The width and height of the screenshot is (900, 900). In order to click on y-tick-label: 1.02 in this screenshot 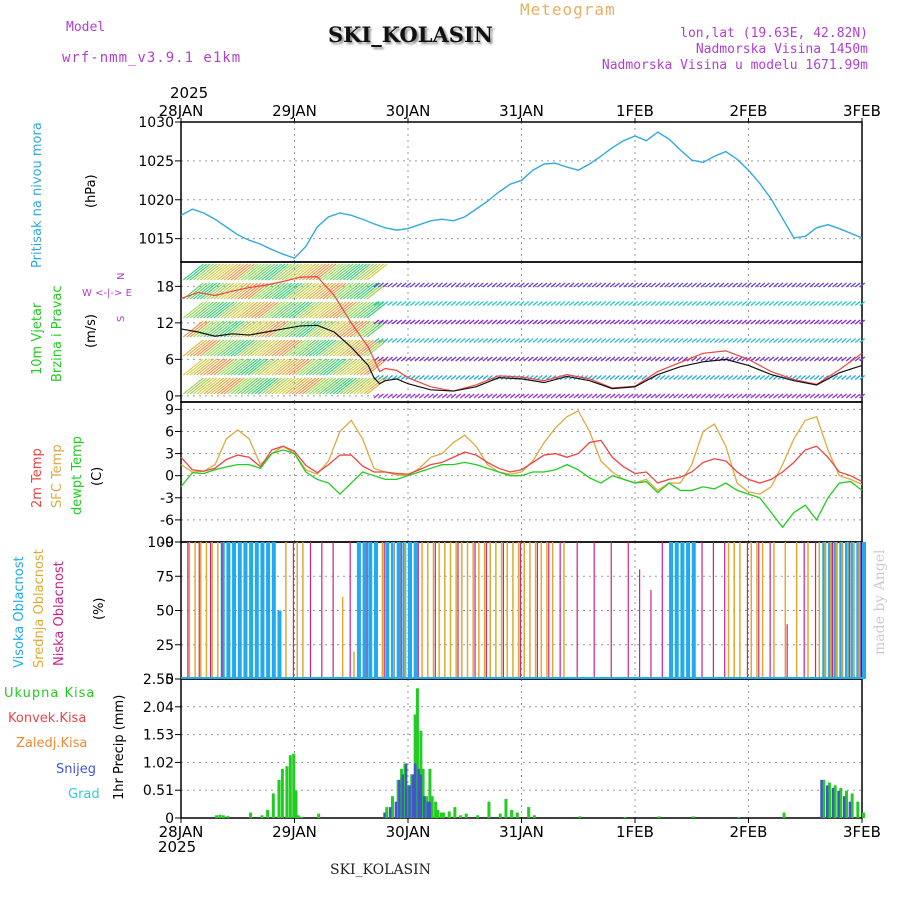, I will do `click(158, 763)`.